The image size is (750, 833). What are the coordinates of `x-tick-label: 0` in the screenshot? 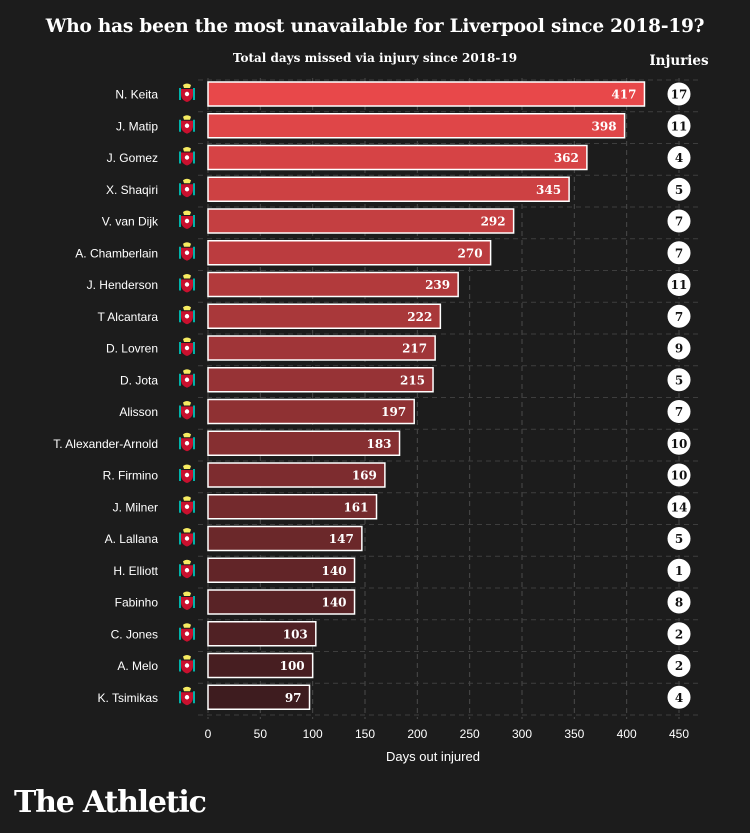 It's located at (208, 734).